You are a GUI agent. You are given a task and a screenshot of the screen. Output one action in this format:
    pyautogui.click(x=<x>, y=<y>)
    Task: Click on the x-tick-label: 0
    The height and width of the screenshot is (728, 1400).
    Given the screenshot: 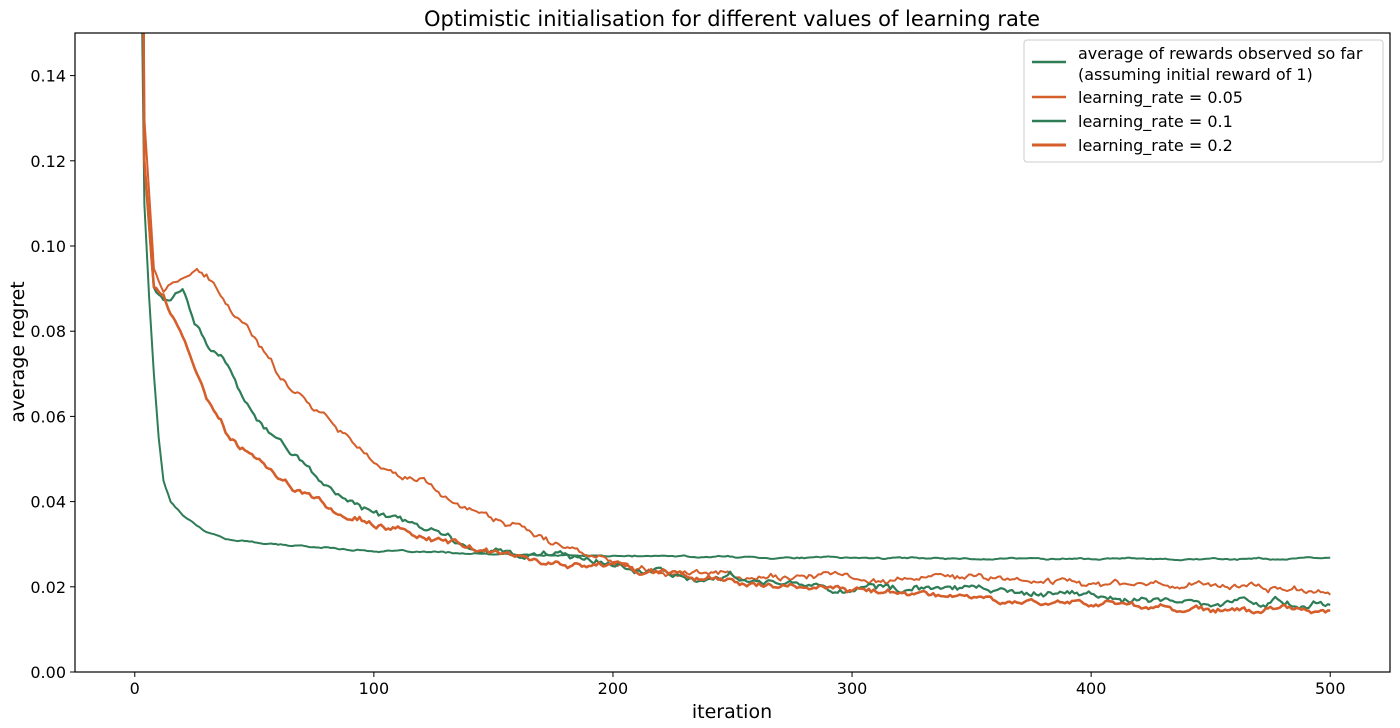 What is the action you would take?
    pyautogui.click(x=135, y=688)
    